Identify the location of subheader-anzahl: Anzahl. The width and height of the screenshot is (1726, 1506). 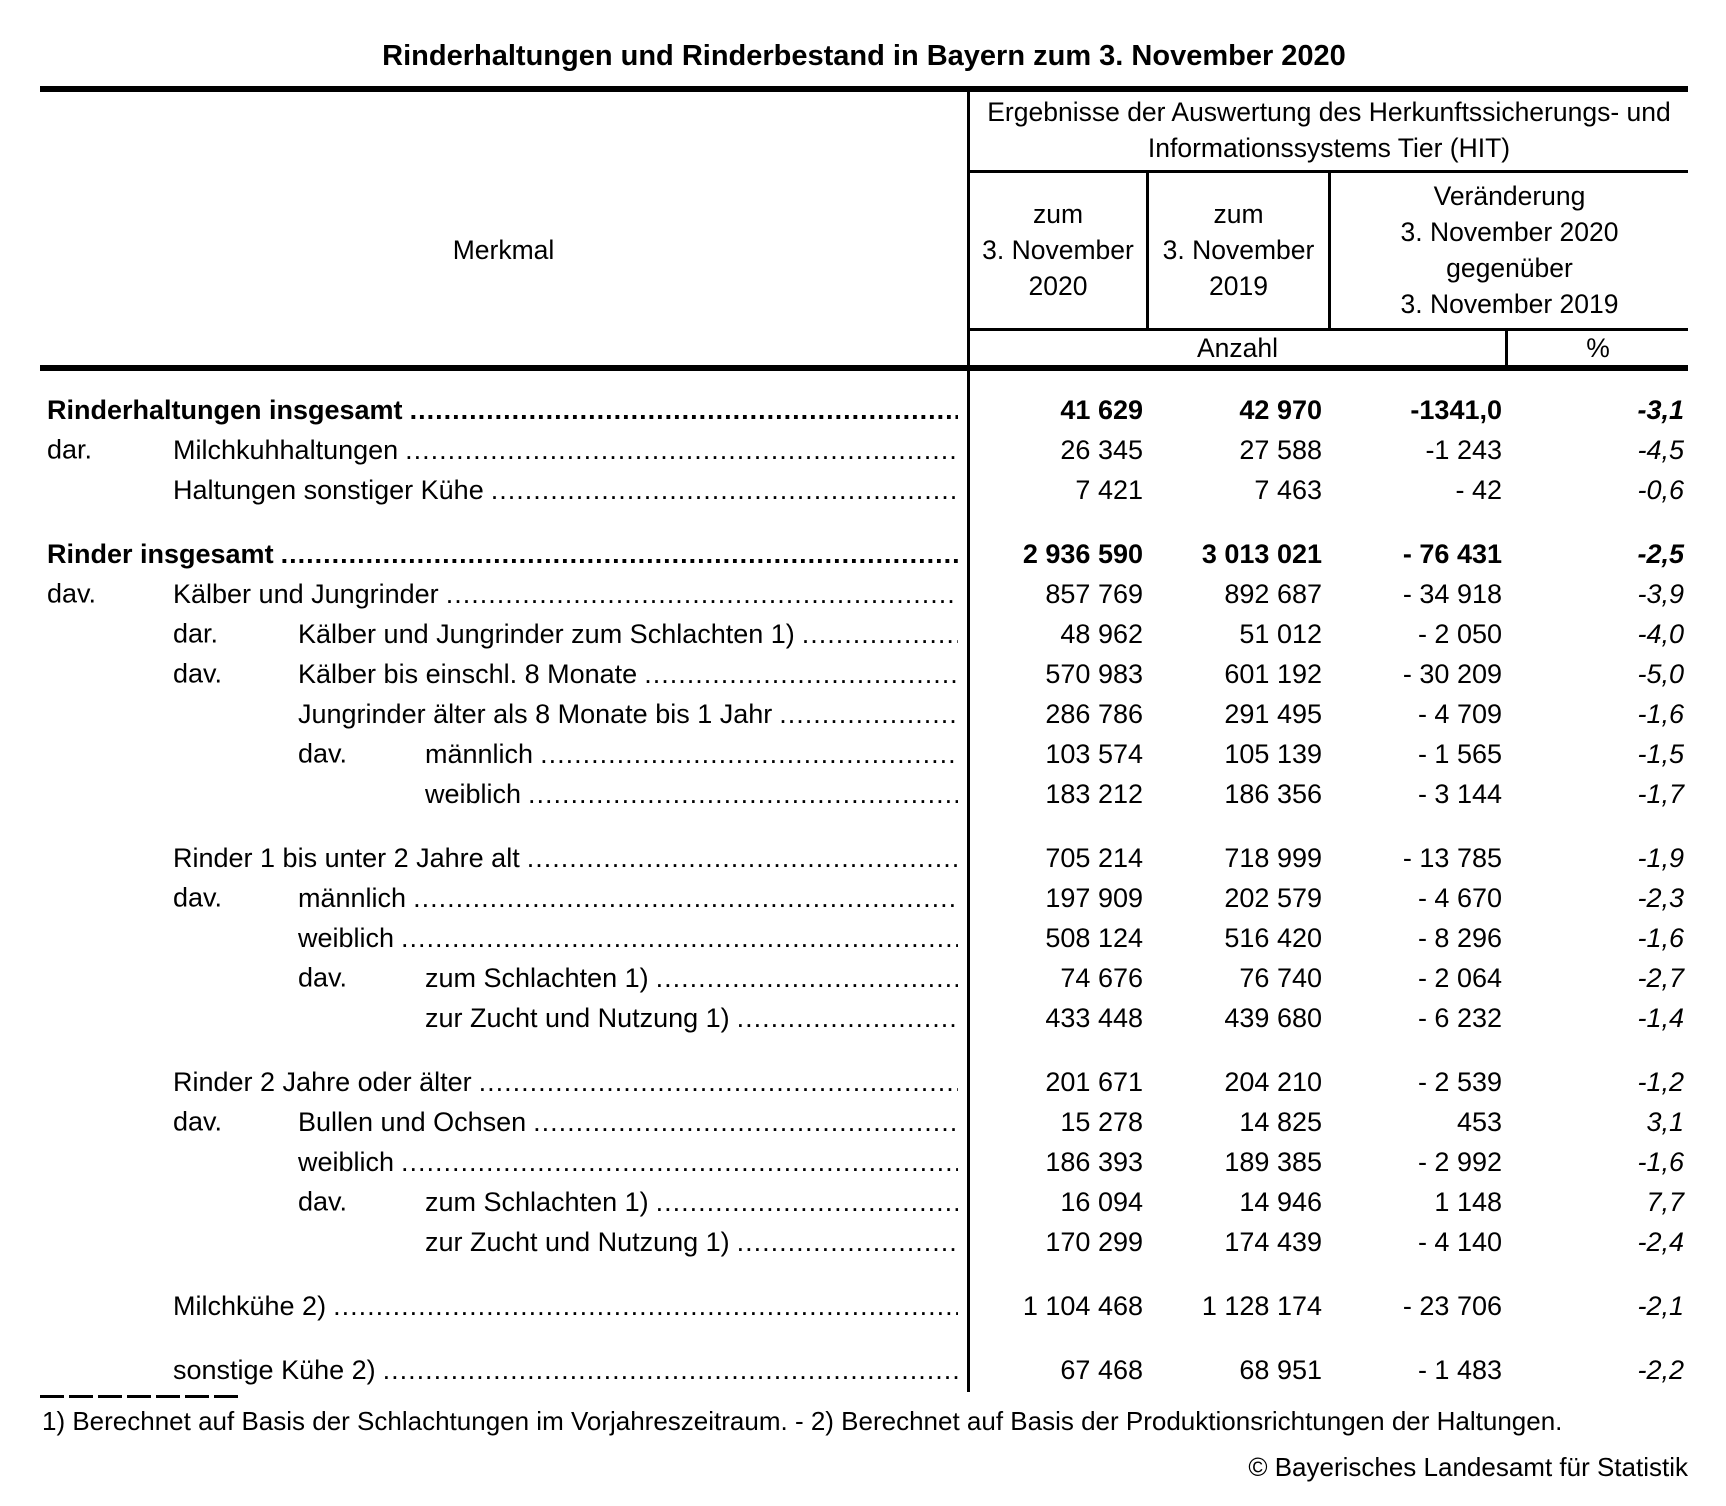
(1237, 348).